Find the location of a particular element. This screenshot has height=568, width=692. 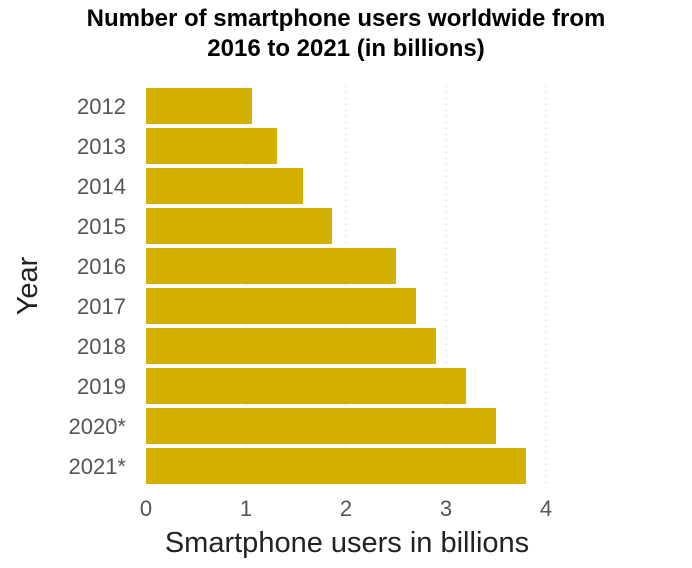

y-tick-label: 2021* is located at coordinates (97, 466).